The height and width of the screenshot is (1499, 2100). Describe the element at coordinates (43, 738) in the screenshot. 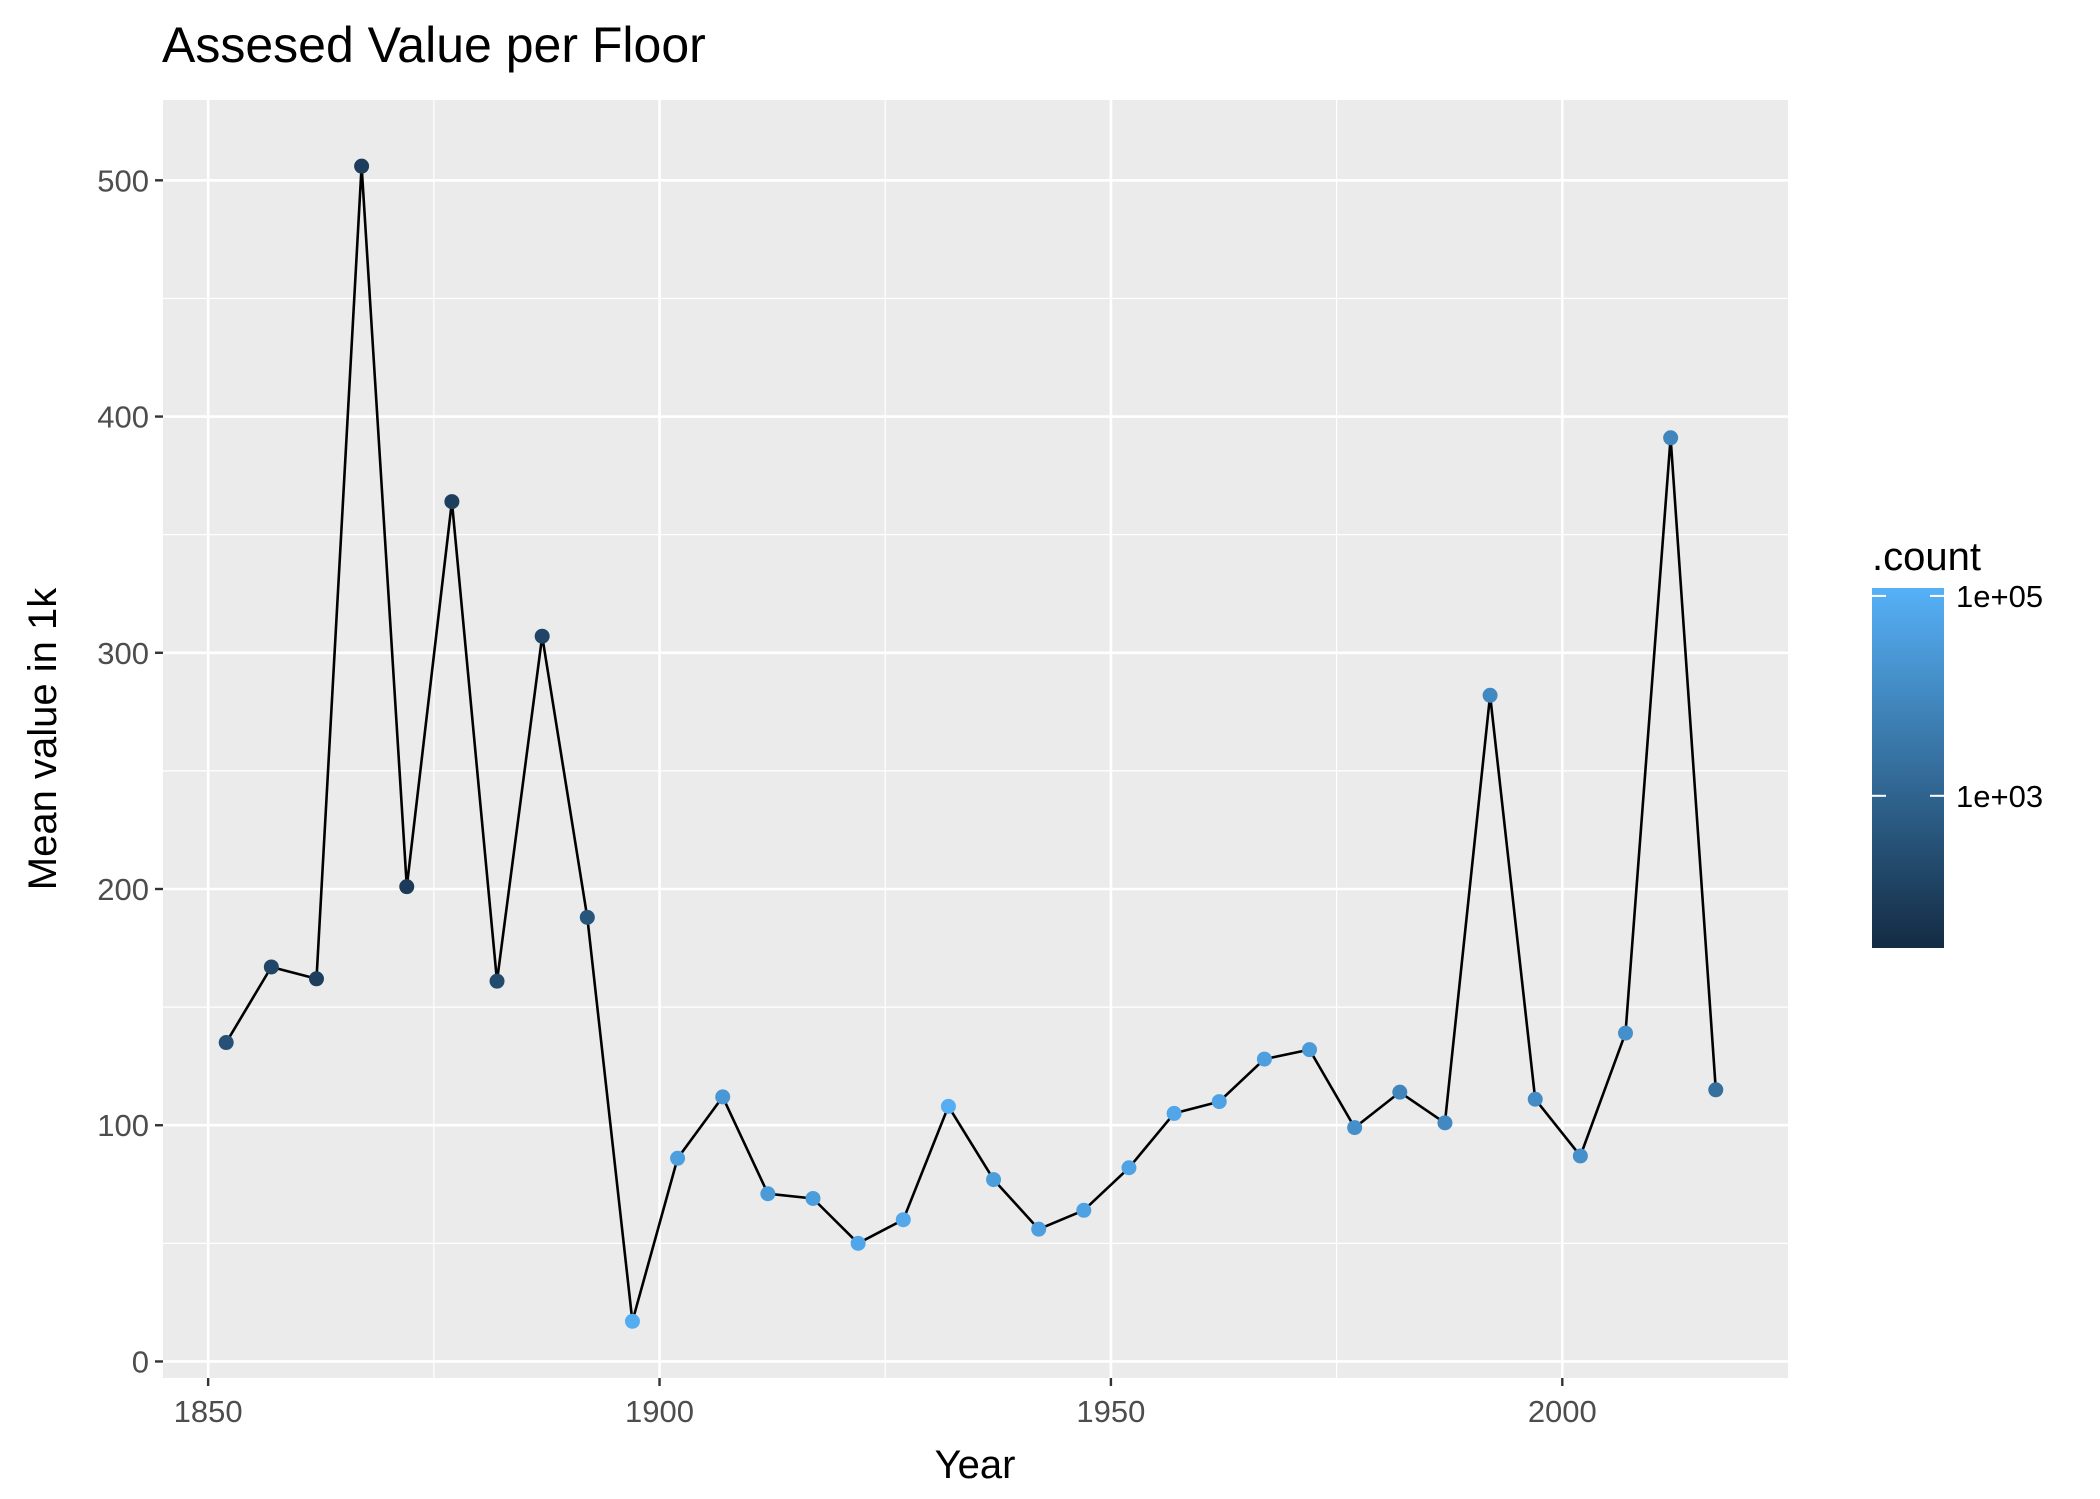

I see `y-axis-title: Mean value in 1k` at that location.